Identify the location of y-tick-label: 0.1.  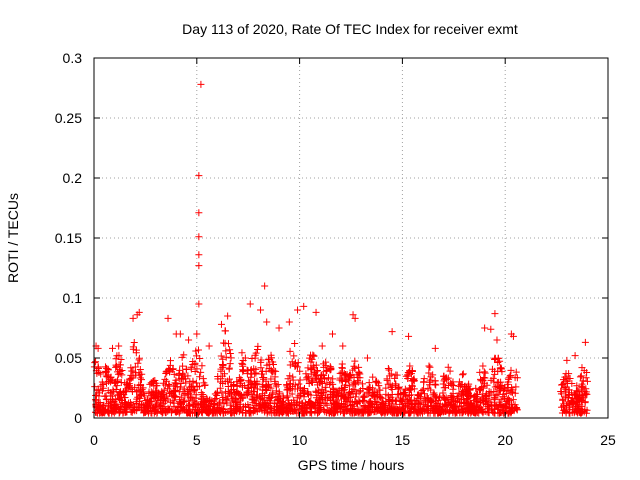
(73, 298).